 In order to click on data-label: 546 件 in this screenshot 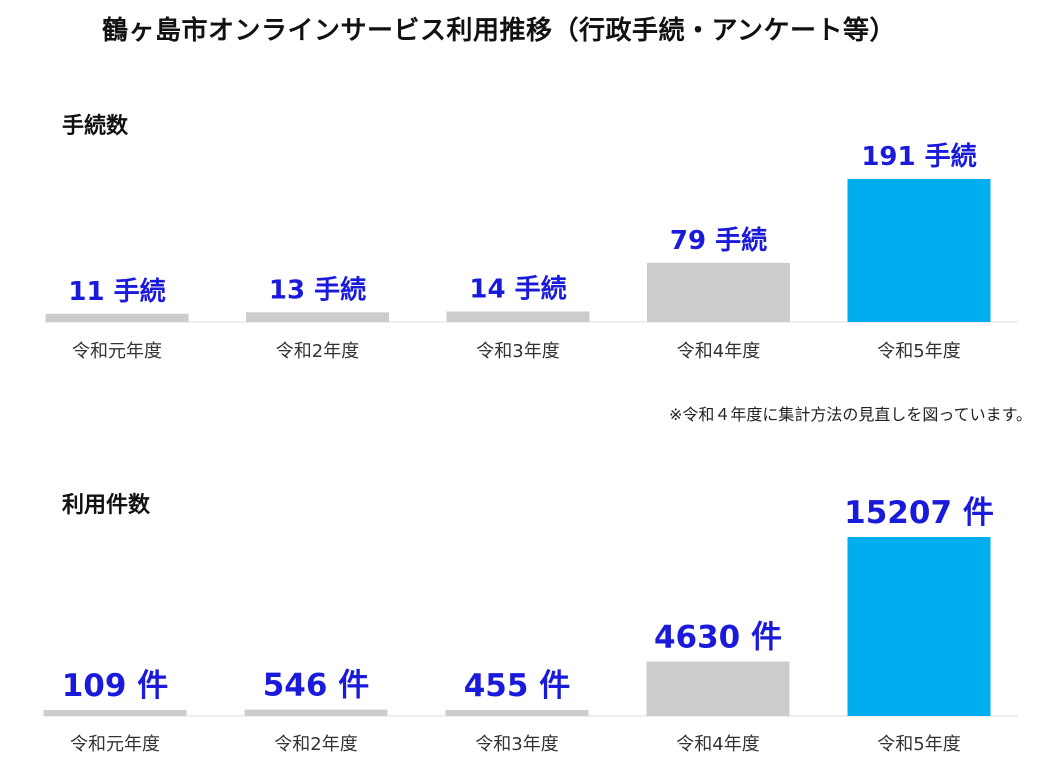, I will do `click(316, 686)`.